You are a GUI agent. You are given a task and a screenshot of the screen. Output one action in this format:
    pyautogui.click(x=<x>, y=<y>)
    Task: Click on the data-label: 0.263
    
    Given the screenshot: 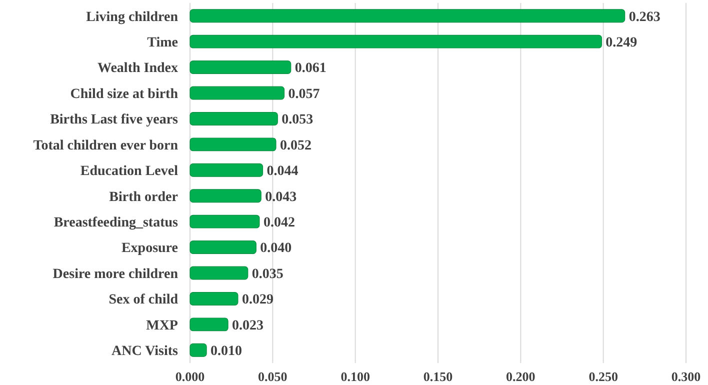 What is the action you would take?
    pyautogui.click(x=644, y=17)
    